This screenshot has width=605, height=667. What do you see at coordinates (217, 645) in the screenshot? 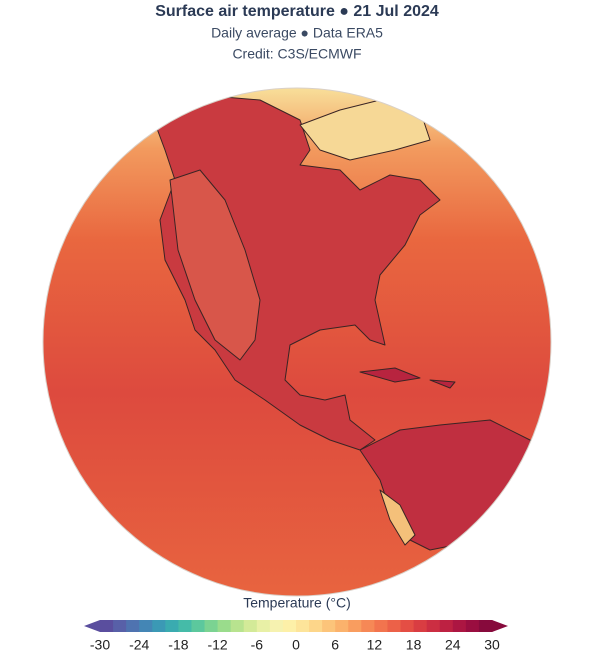
I see `colorbar-tick-label: -12` at bounding box center [217, 645].